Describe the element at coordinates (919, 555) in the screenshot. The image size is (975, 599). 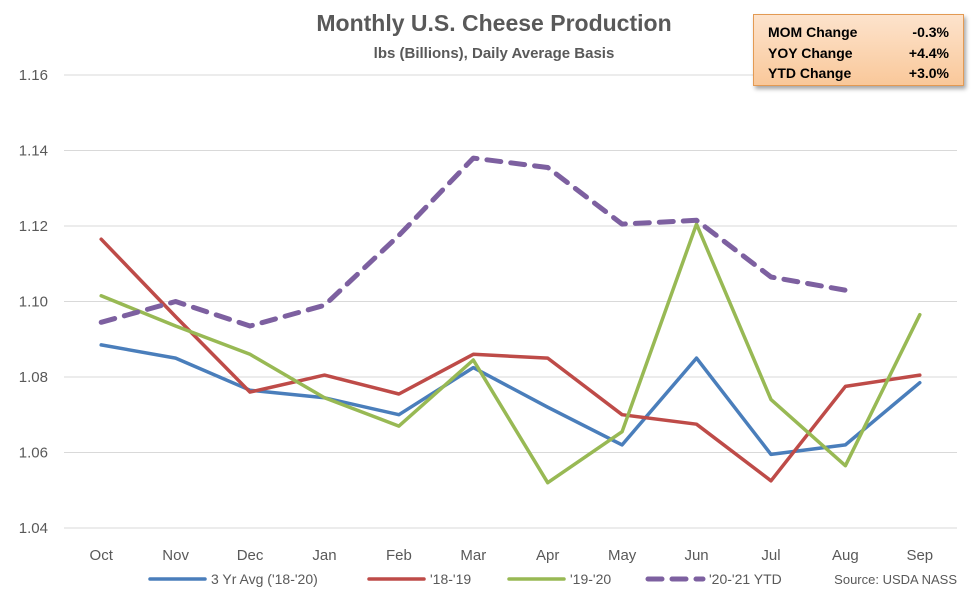
I see `x-tick-label: Sep` at that location.